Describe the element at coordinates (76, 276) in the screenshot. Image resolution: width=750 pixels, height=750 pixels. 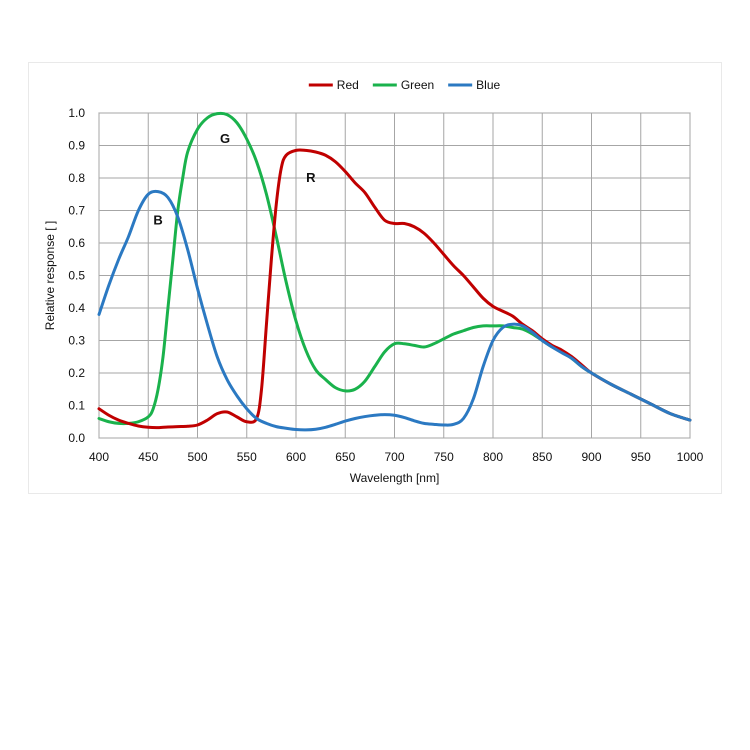
I see `y-tick-label: 0.5` at that location.